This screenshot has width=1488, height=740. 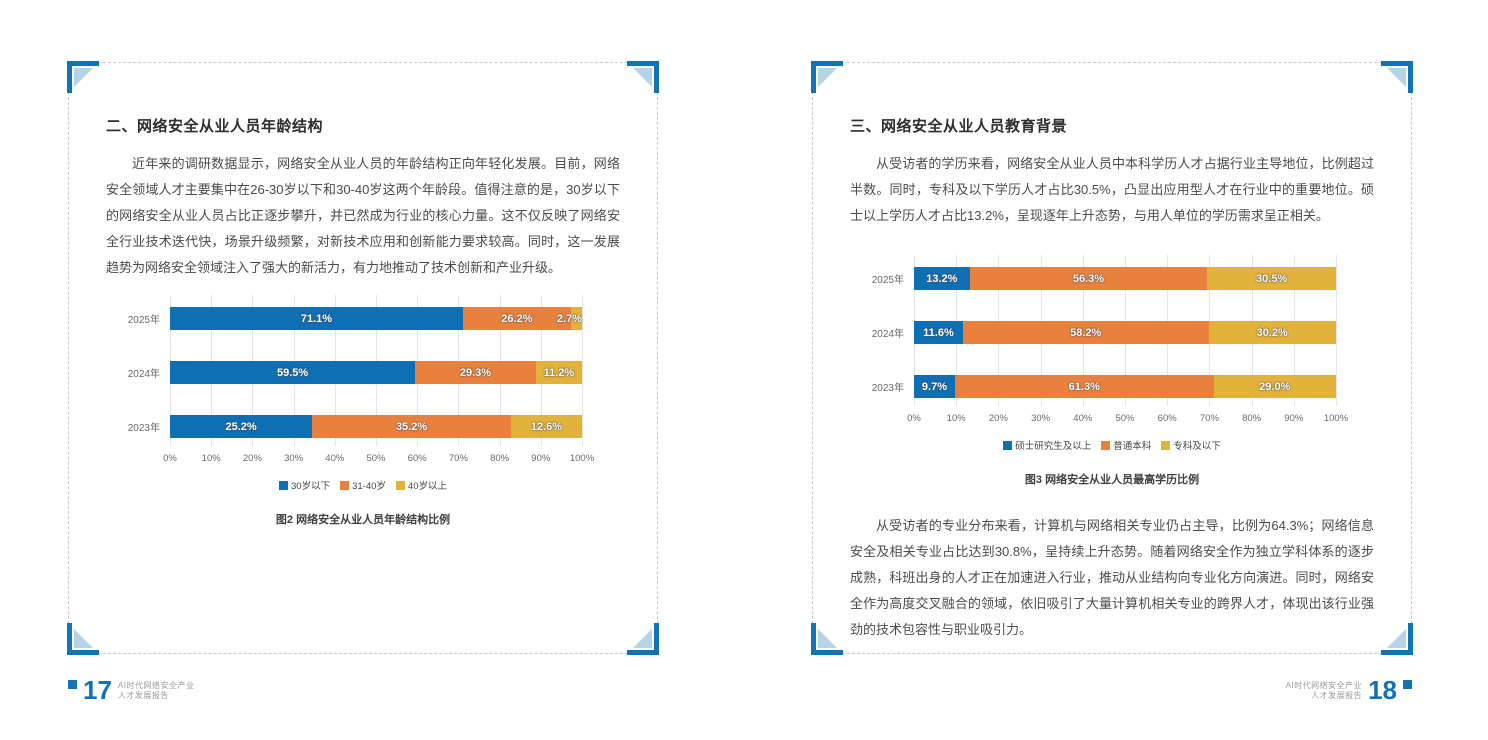 I want to click on stacked-bar: 13.2% 56.3% 30.5%, so click(x=1125, y=278).